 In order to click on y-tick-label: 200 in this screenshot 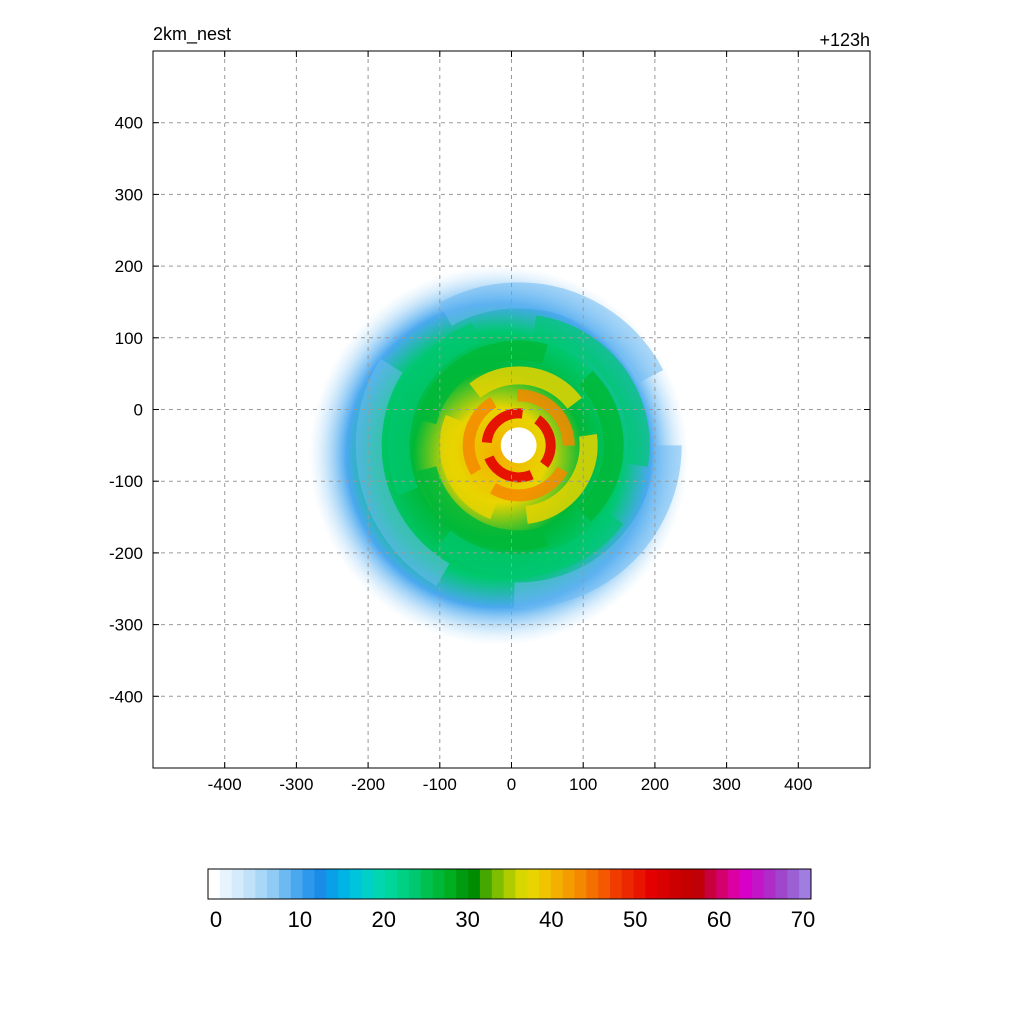, I will do `click(129, 266)`.